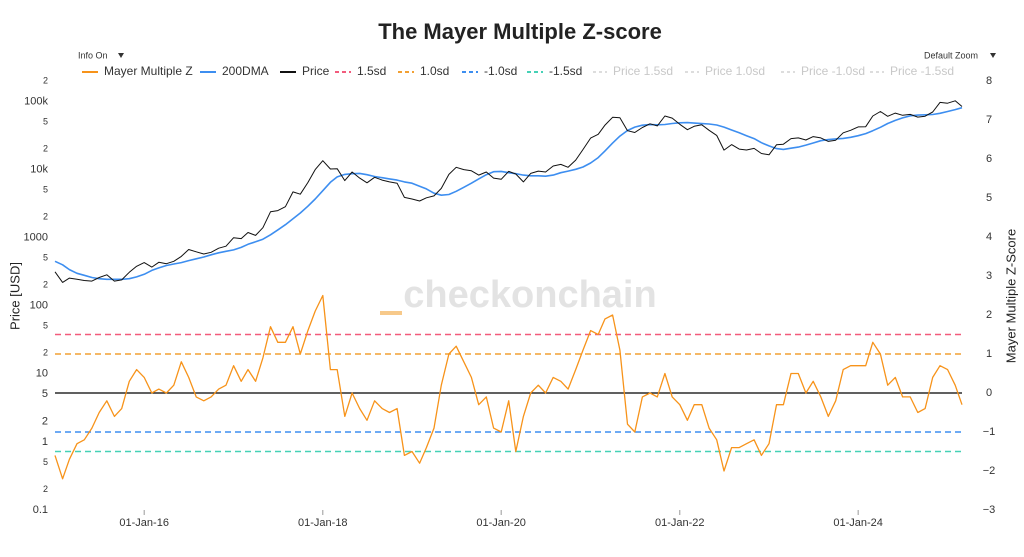 This screenshot has width=1024, height=557. I want to click on legend-label: 200DMA, so click(245, 71).